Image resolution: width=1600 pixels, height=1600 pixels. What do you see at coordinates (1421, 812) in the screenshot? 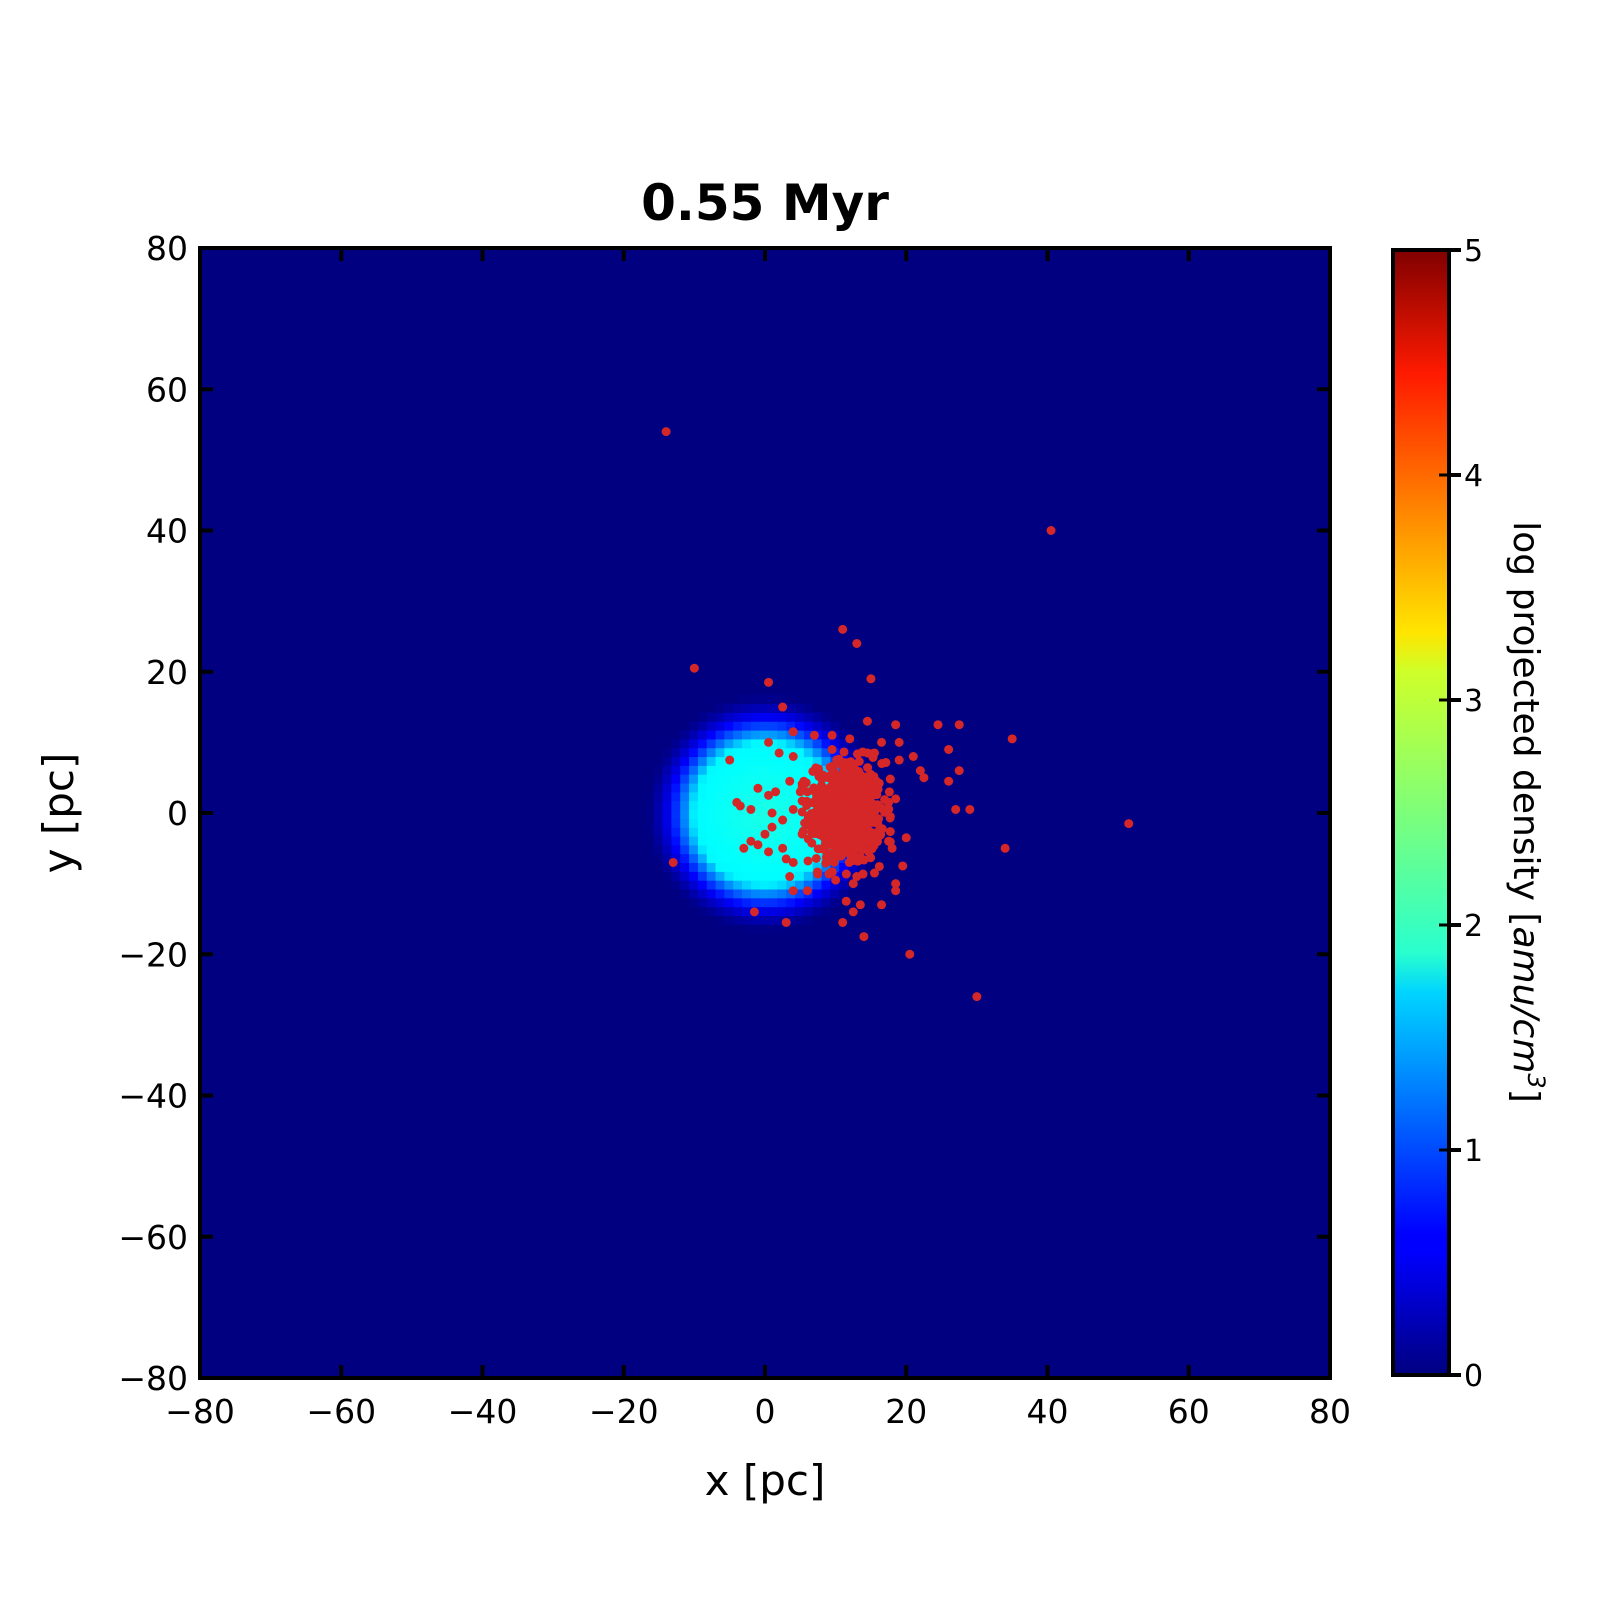
I see `colorbar-gradient` at bounding box center [1421, 812].